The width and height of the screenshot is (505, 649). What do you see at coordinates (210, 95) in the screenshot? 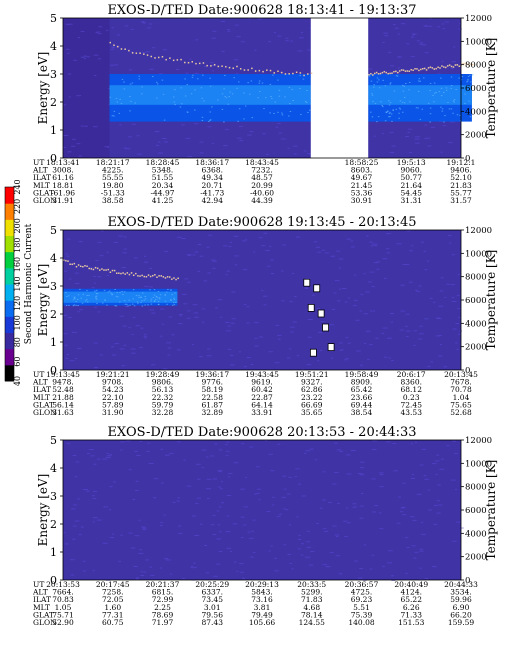
I see `emission-band-peak` at bounding box center [210, 95].